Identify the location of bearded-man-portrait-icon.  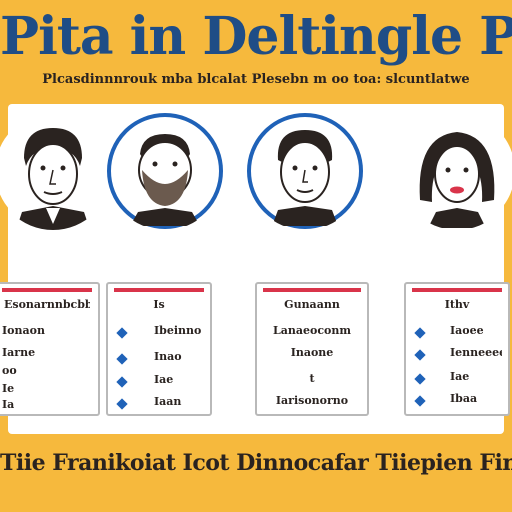
(165, 171).